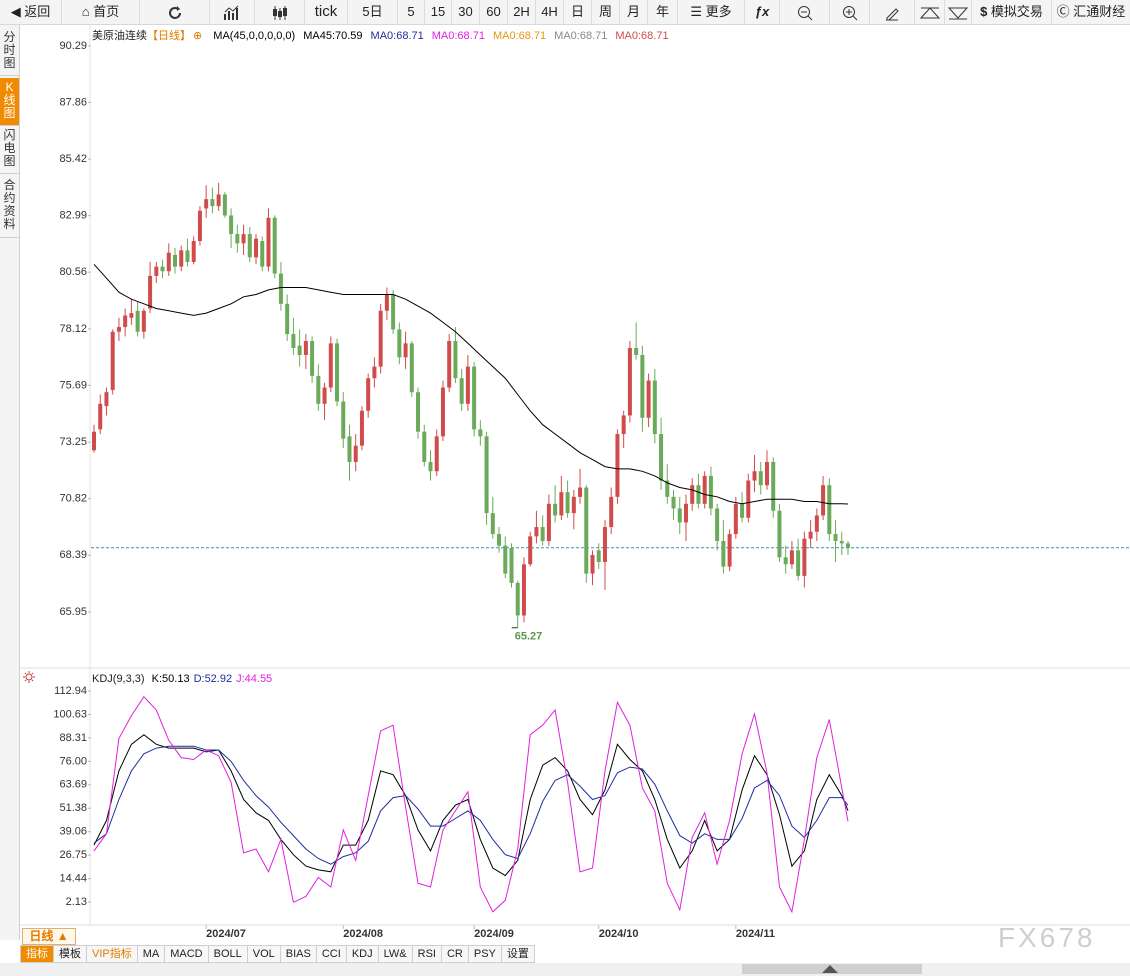  I want to click on kdj-legend-entry: J:44.55, so click(254, 679).